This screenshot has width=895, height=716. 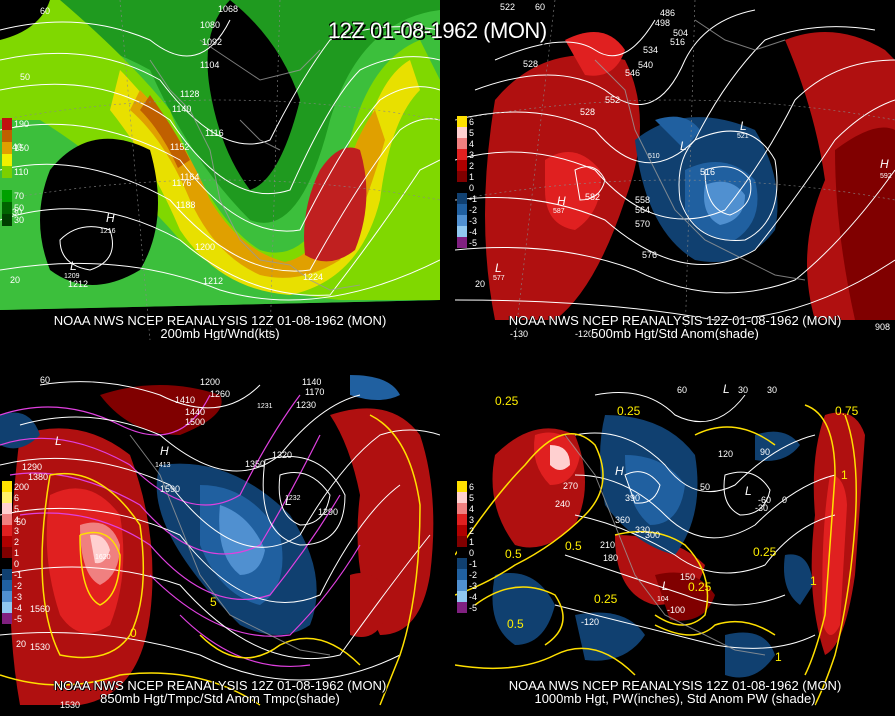 I want to click on contour-label: 150, so click(x=687, y=577).